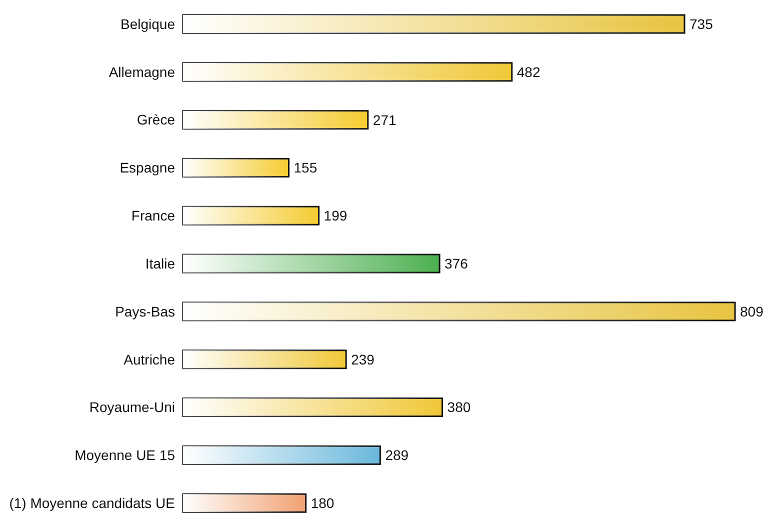  What do you see at coordinates (456, 264) in the screenshot?
I see `data-label: 376` at bounding box center [456, 264].